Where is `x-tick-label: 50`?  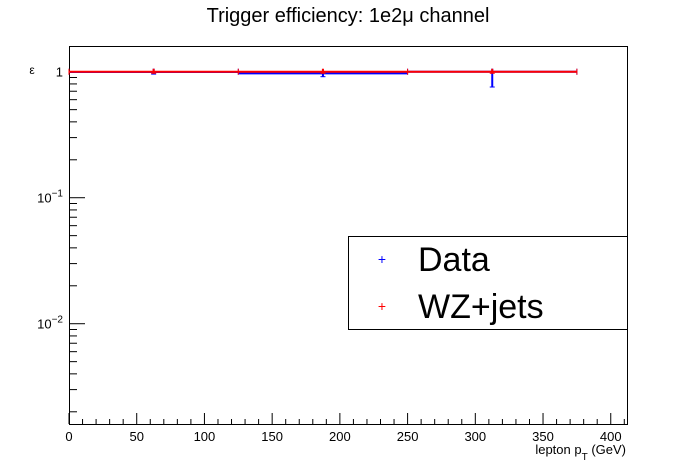 x-tick-label: 50 is located at coordinates (136, 436).